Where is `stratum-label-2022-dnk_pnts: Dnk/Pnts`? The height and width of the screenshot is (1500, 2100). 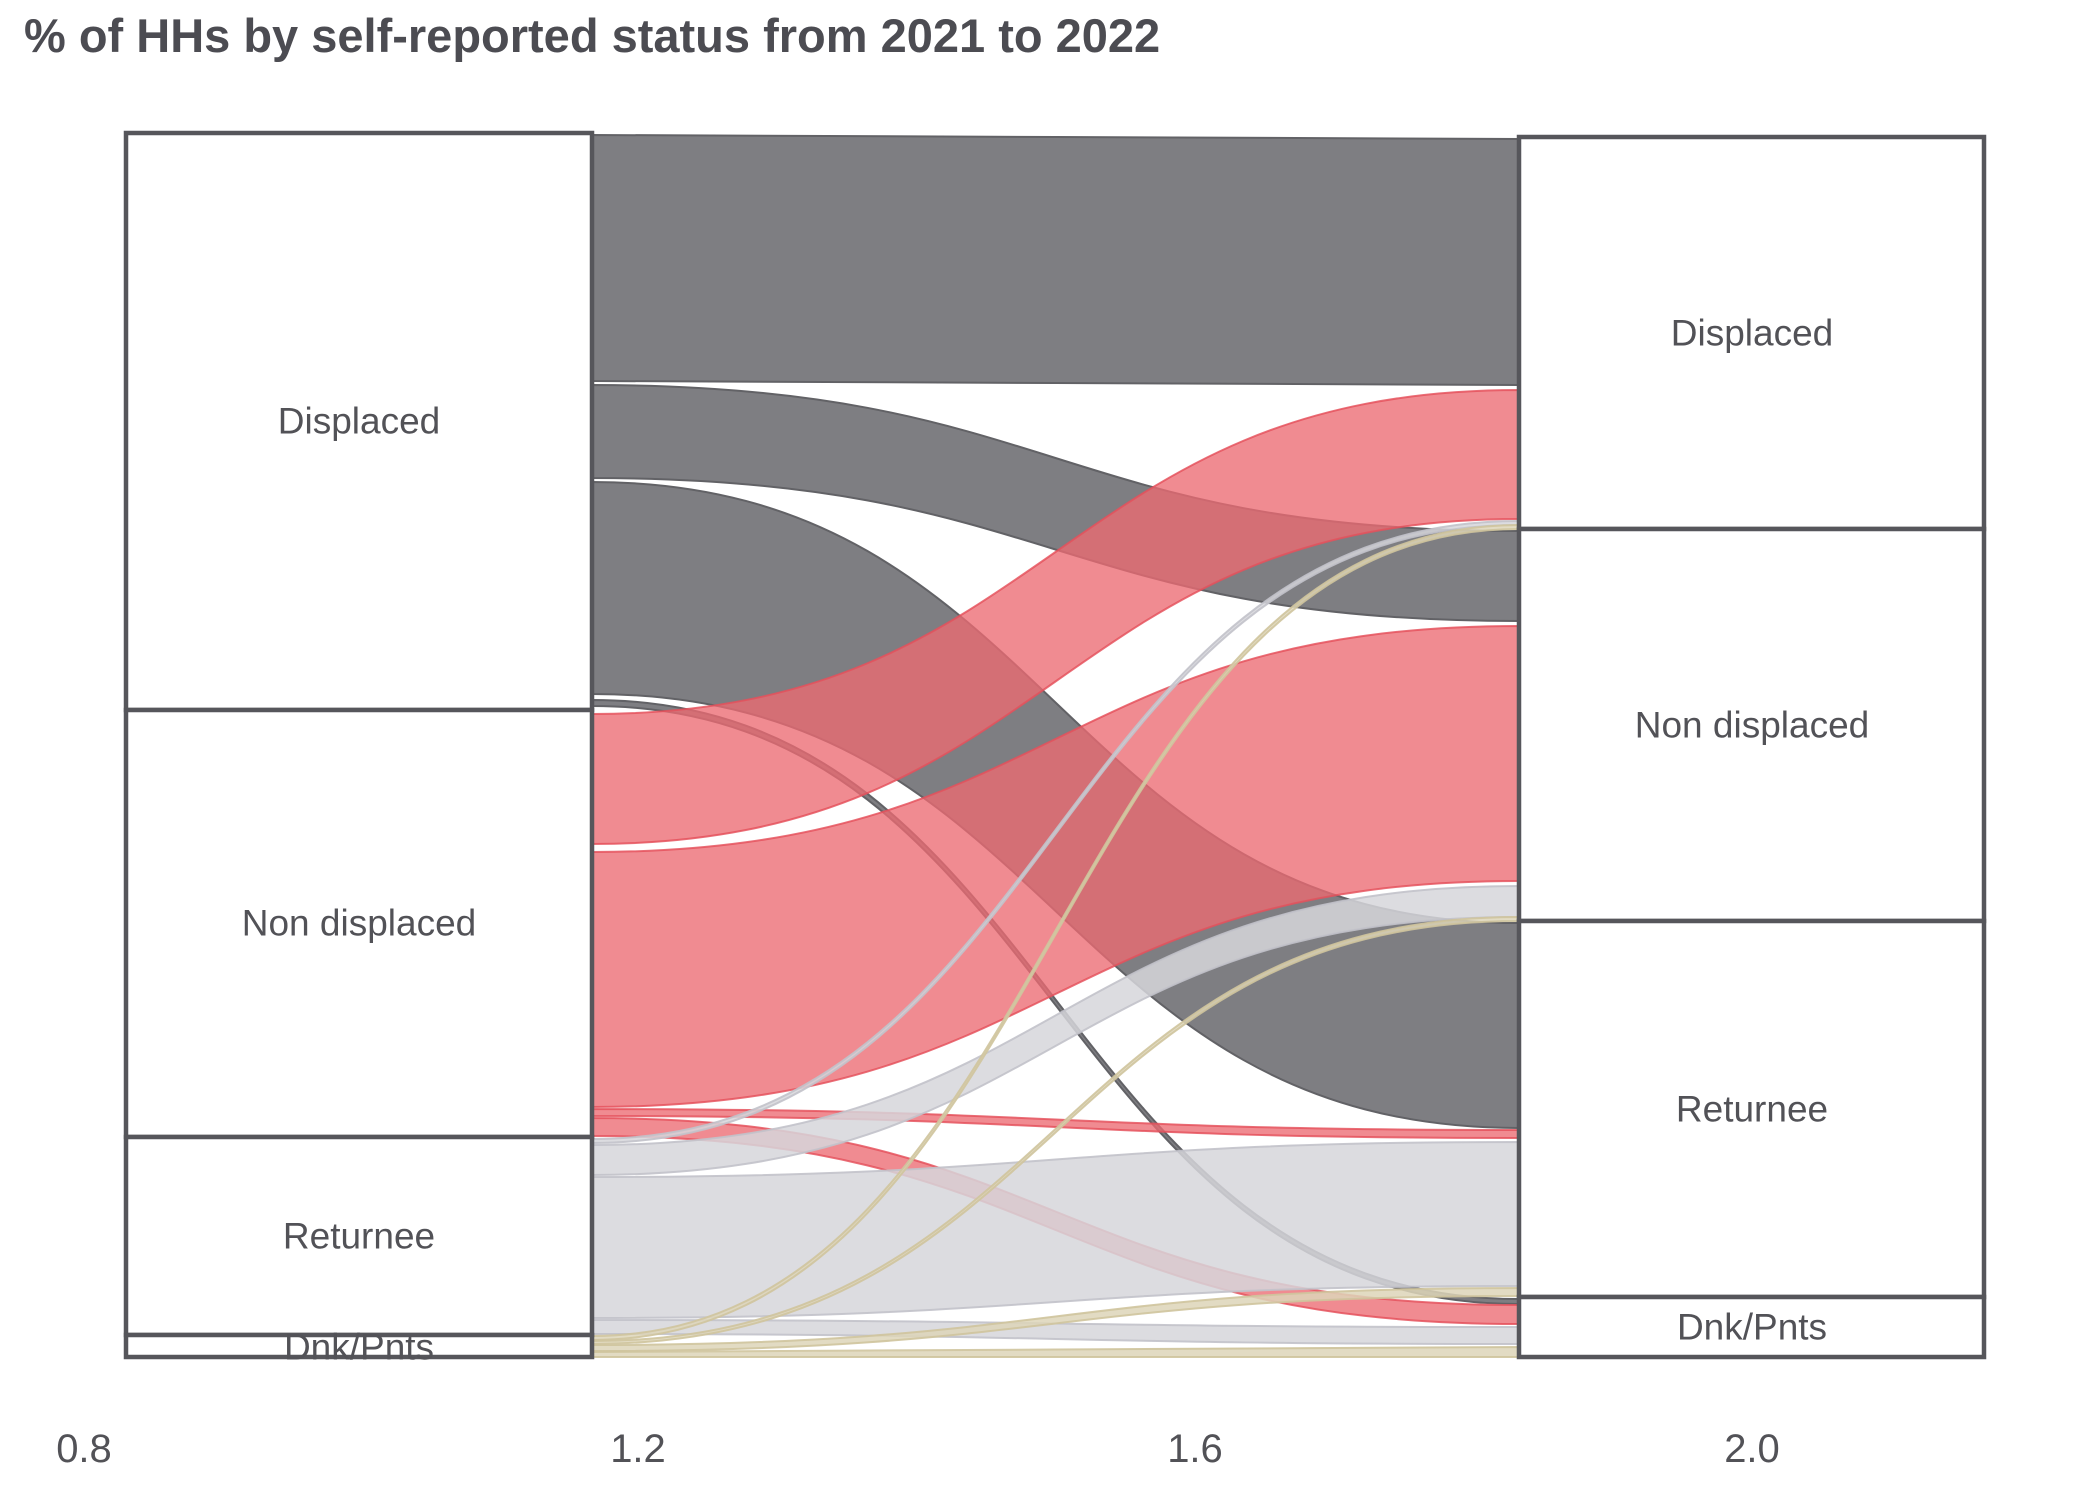 stratum-label-2022-dnk_pnts: Dnk/Pnts is located at coordinates (1752, 1327).